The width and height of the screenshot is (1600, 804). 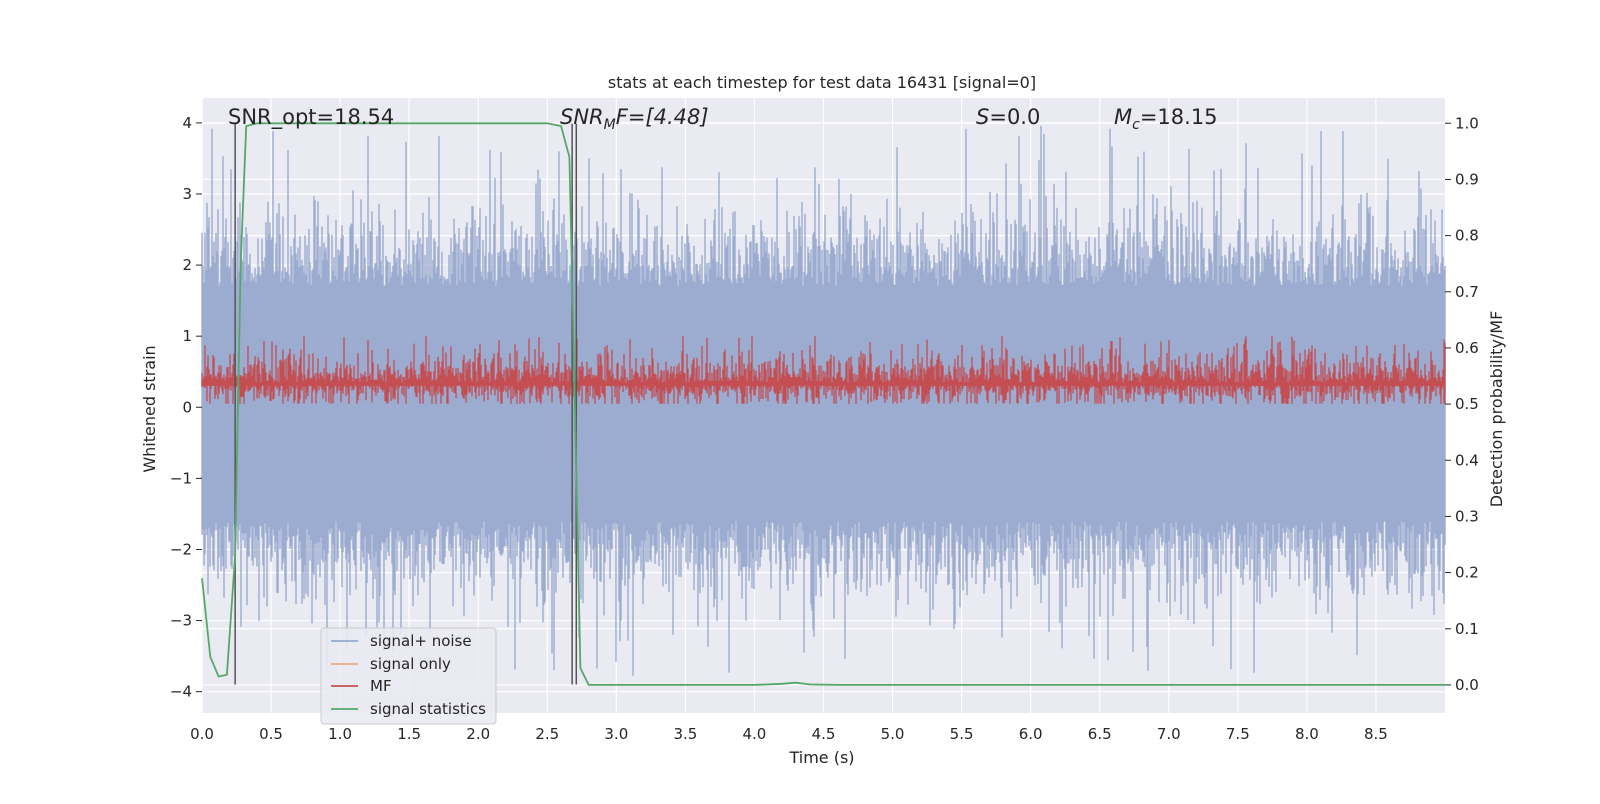 I want to click on mf-trace, so click(x=823, y=370).